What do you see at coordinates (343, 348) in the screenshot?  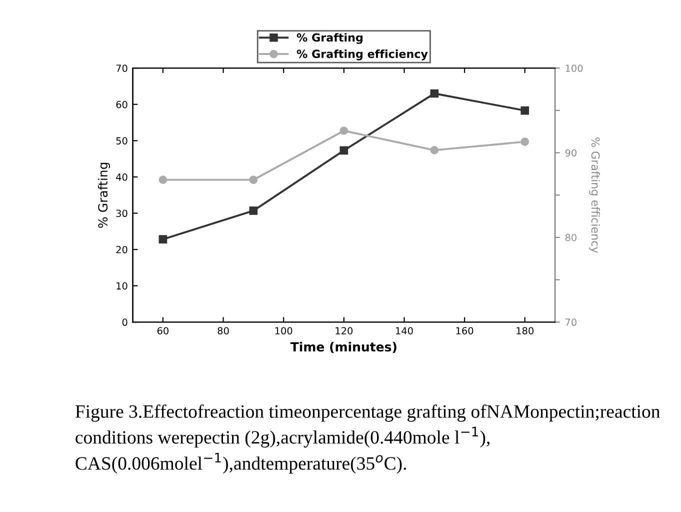 I see `x-axis-title: Time (minutes)` at bounding box center [343, 348].